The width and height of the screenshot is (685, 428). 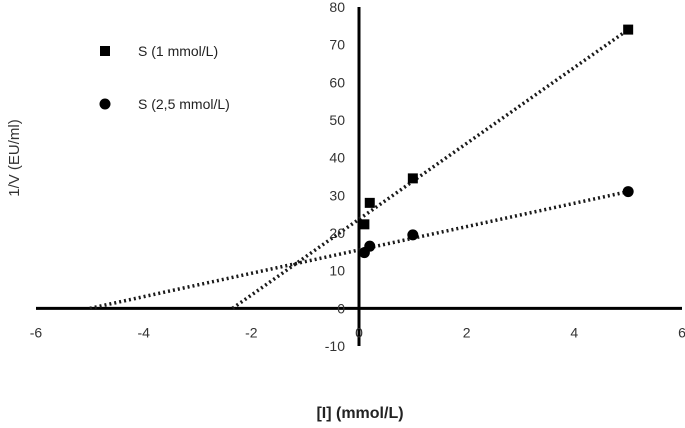 What do you see at coordinates (359, 413) in the screenshot?
I see `x-axis-label: [I] (mmol/L)` at bounding box center [359, 413].